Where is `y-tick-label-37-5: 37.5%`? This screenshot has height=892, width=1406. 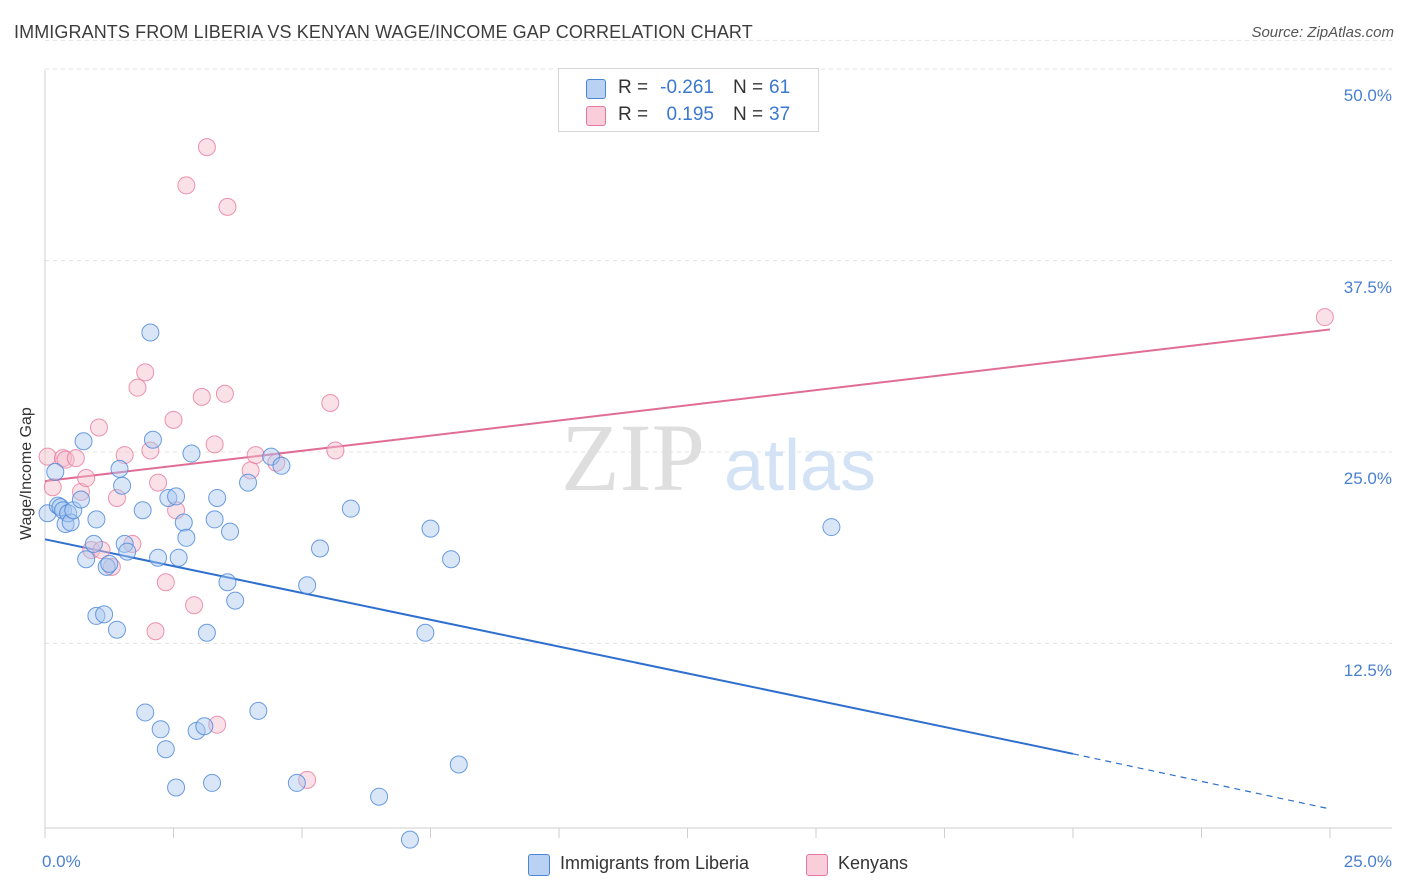 y-tick-label-37-5: 37.5% is located at coordinates (1367, 287).